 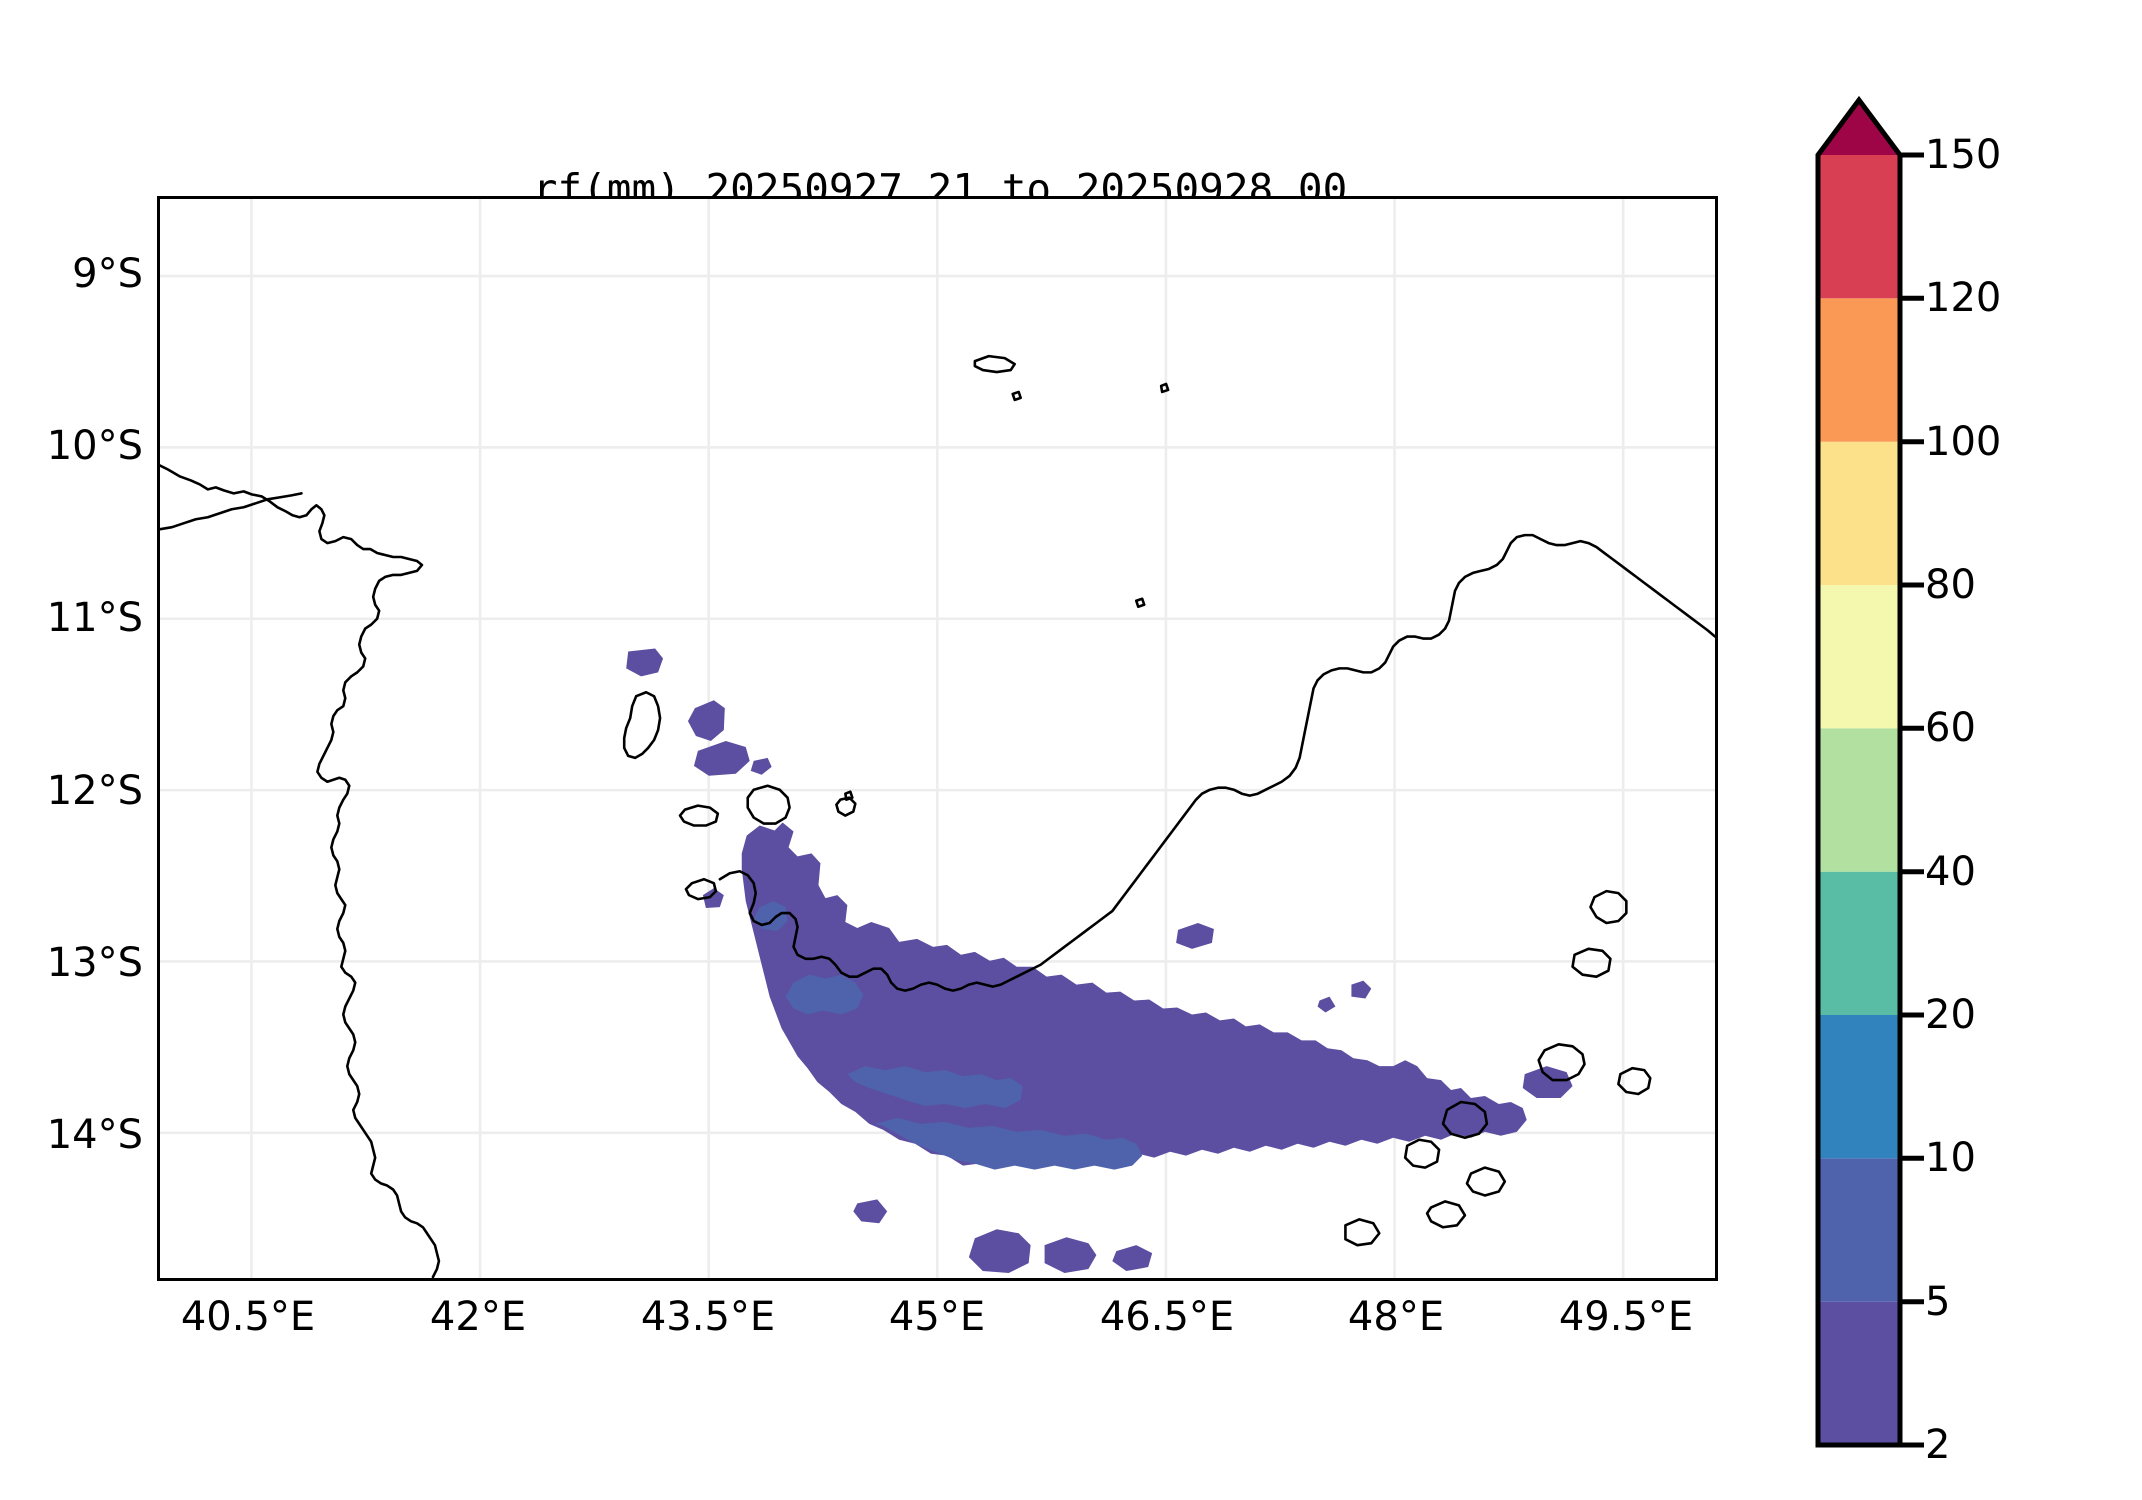 I want to click on xtick-label-0: 40.5°E, so click(x=248, y=1317).